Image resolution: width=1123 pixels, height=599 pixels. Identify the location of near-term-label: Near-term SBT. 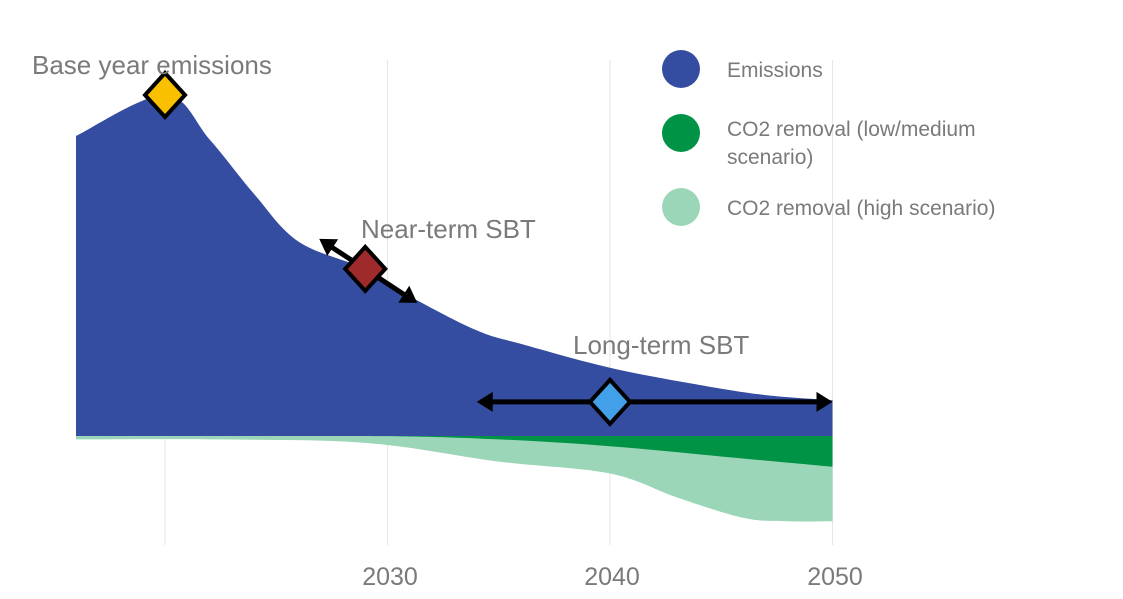
(448, 229).